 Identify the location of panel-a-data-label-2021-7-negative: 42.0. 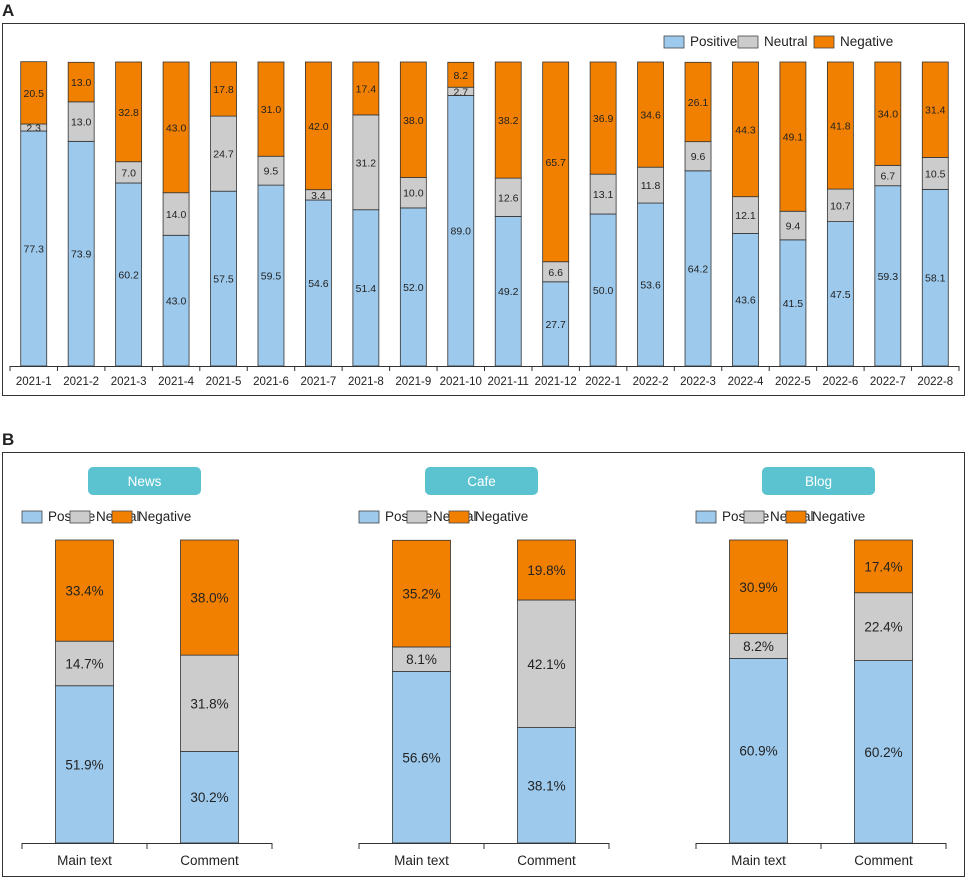
(318, 127).